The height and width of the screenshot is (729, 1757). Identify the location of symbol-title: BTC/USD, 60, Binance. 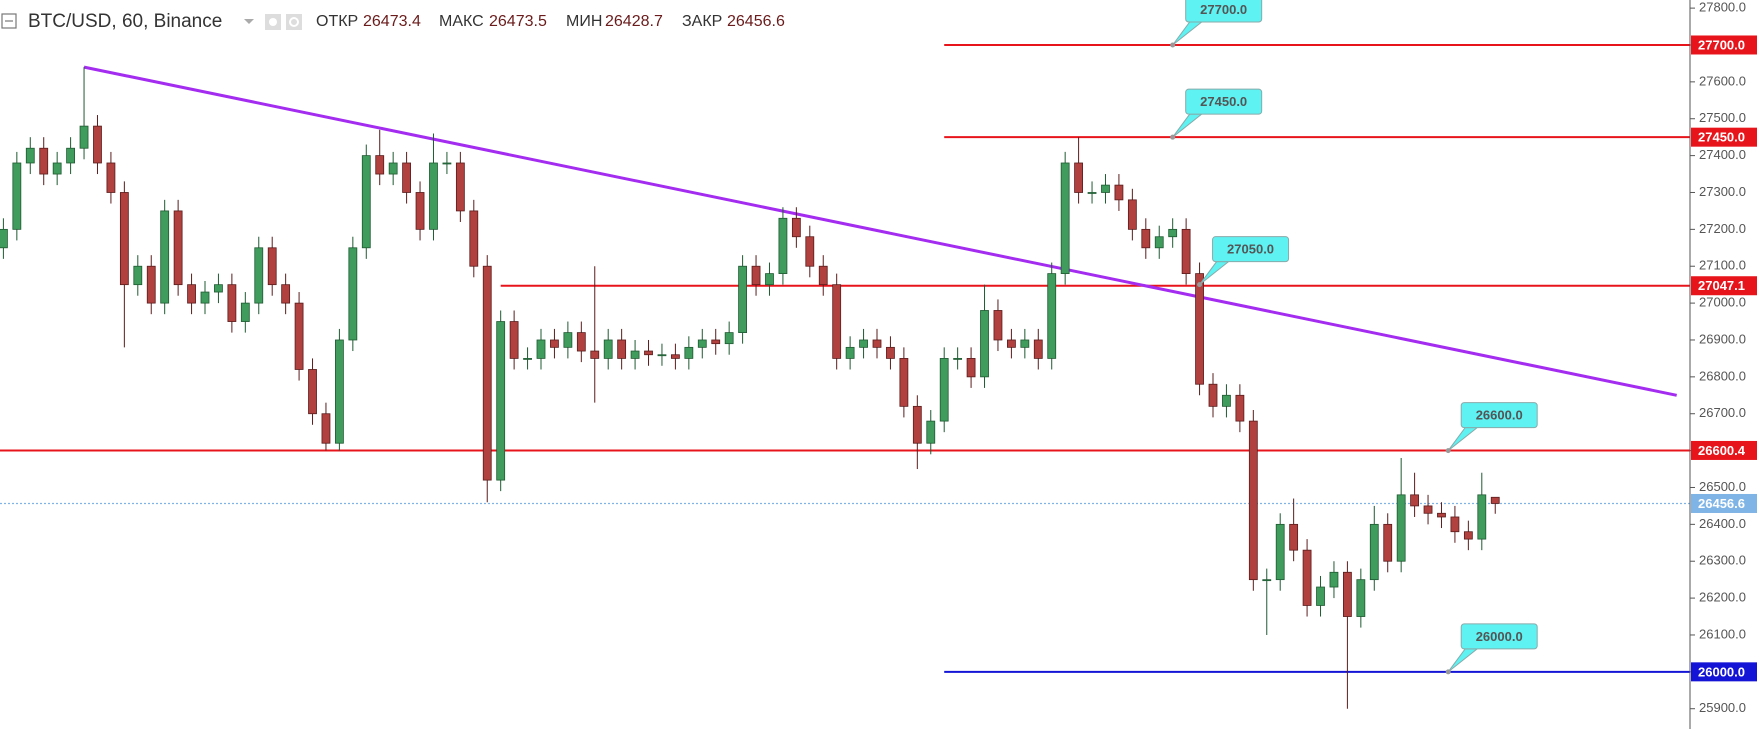
(125, 21).